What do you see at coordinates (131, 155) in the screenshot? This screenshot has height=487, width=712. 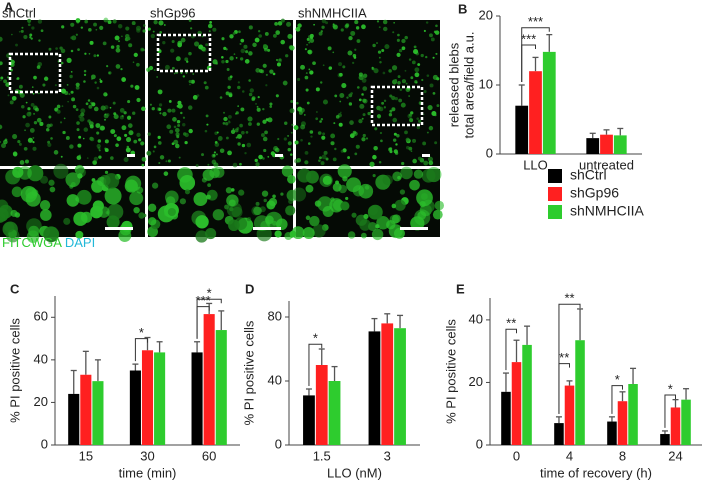 I see `scale-bar` at bounding box center [131, 155].